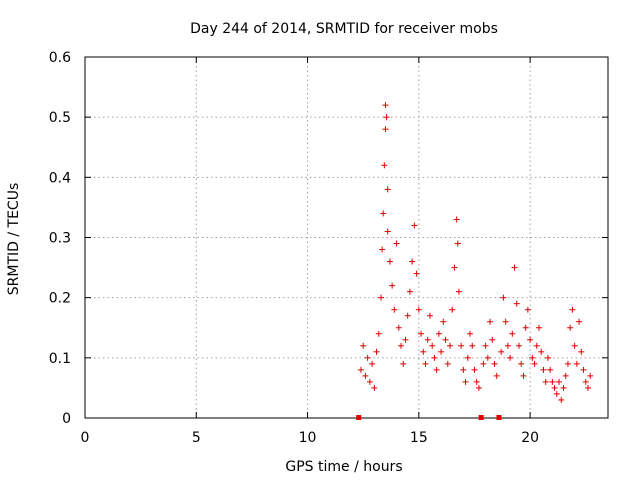 This screenshot has width=640, height=480. Describe the element at coordinates (60, 178) in the screenshot. I see `y-tick-label: 0.4` at that location.